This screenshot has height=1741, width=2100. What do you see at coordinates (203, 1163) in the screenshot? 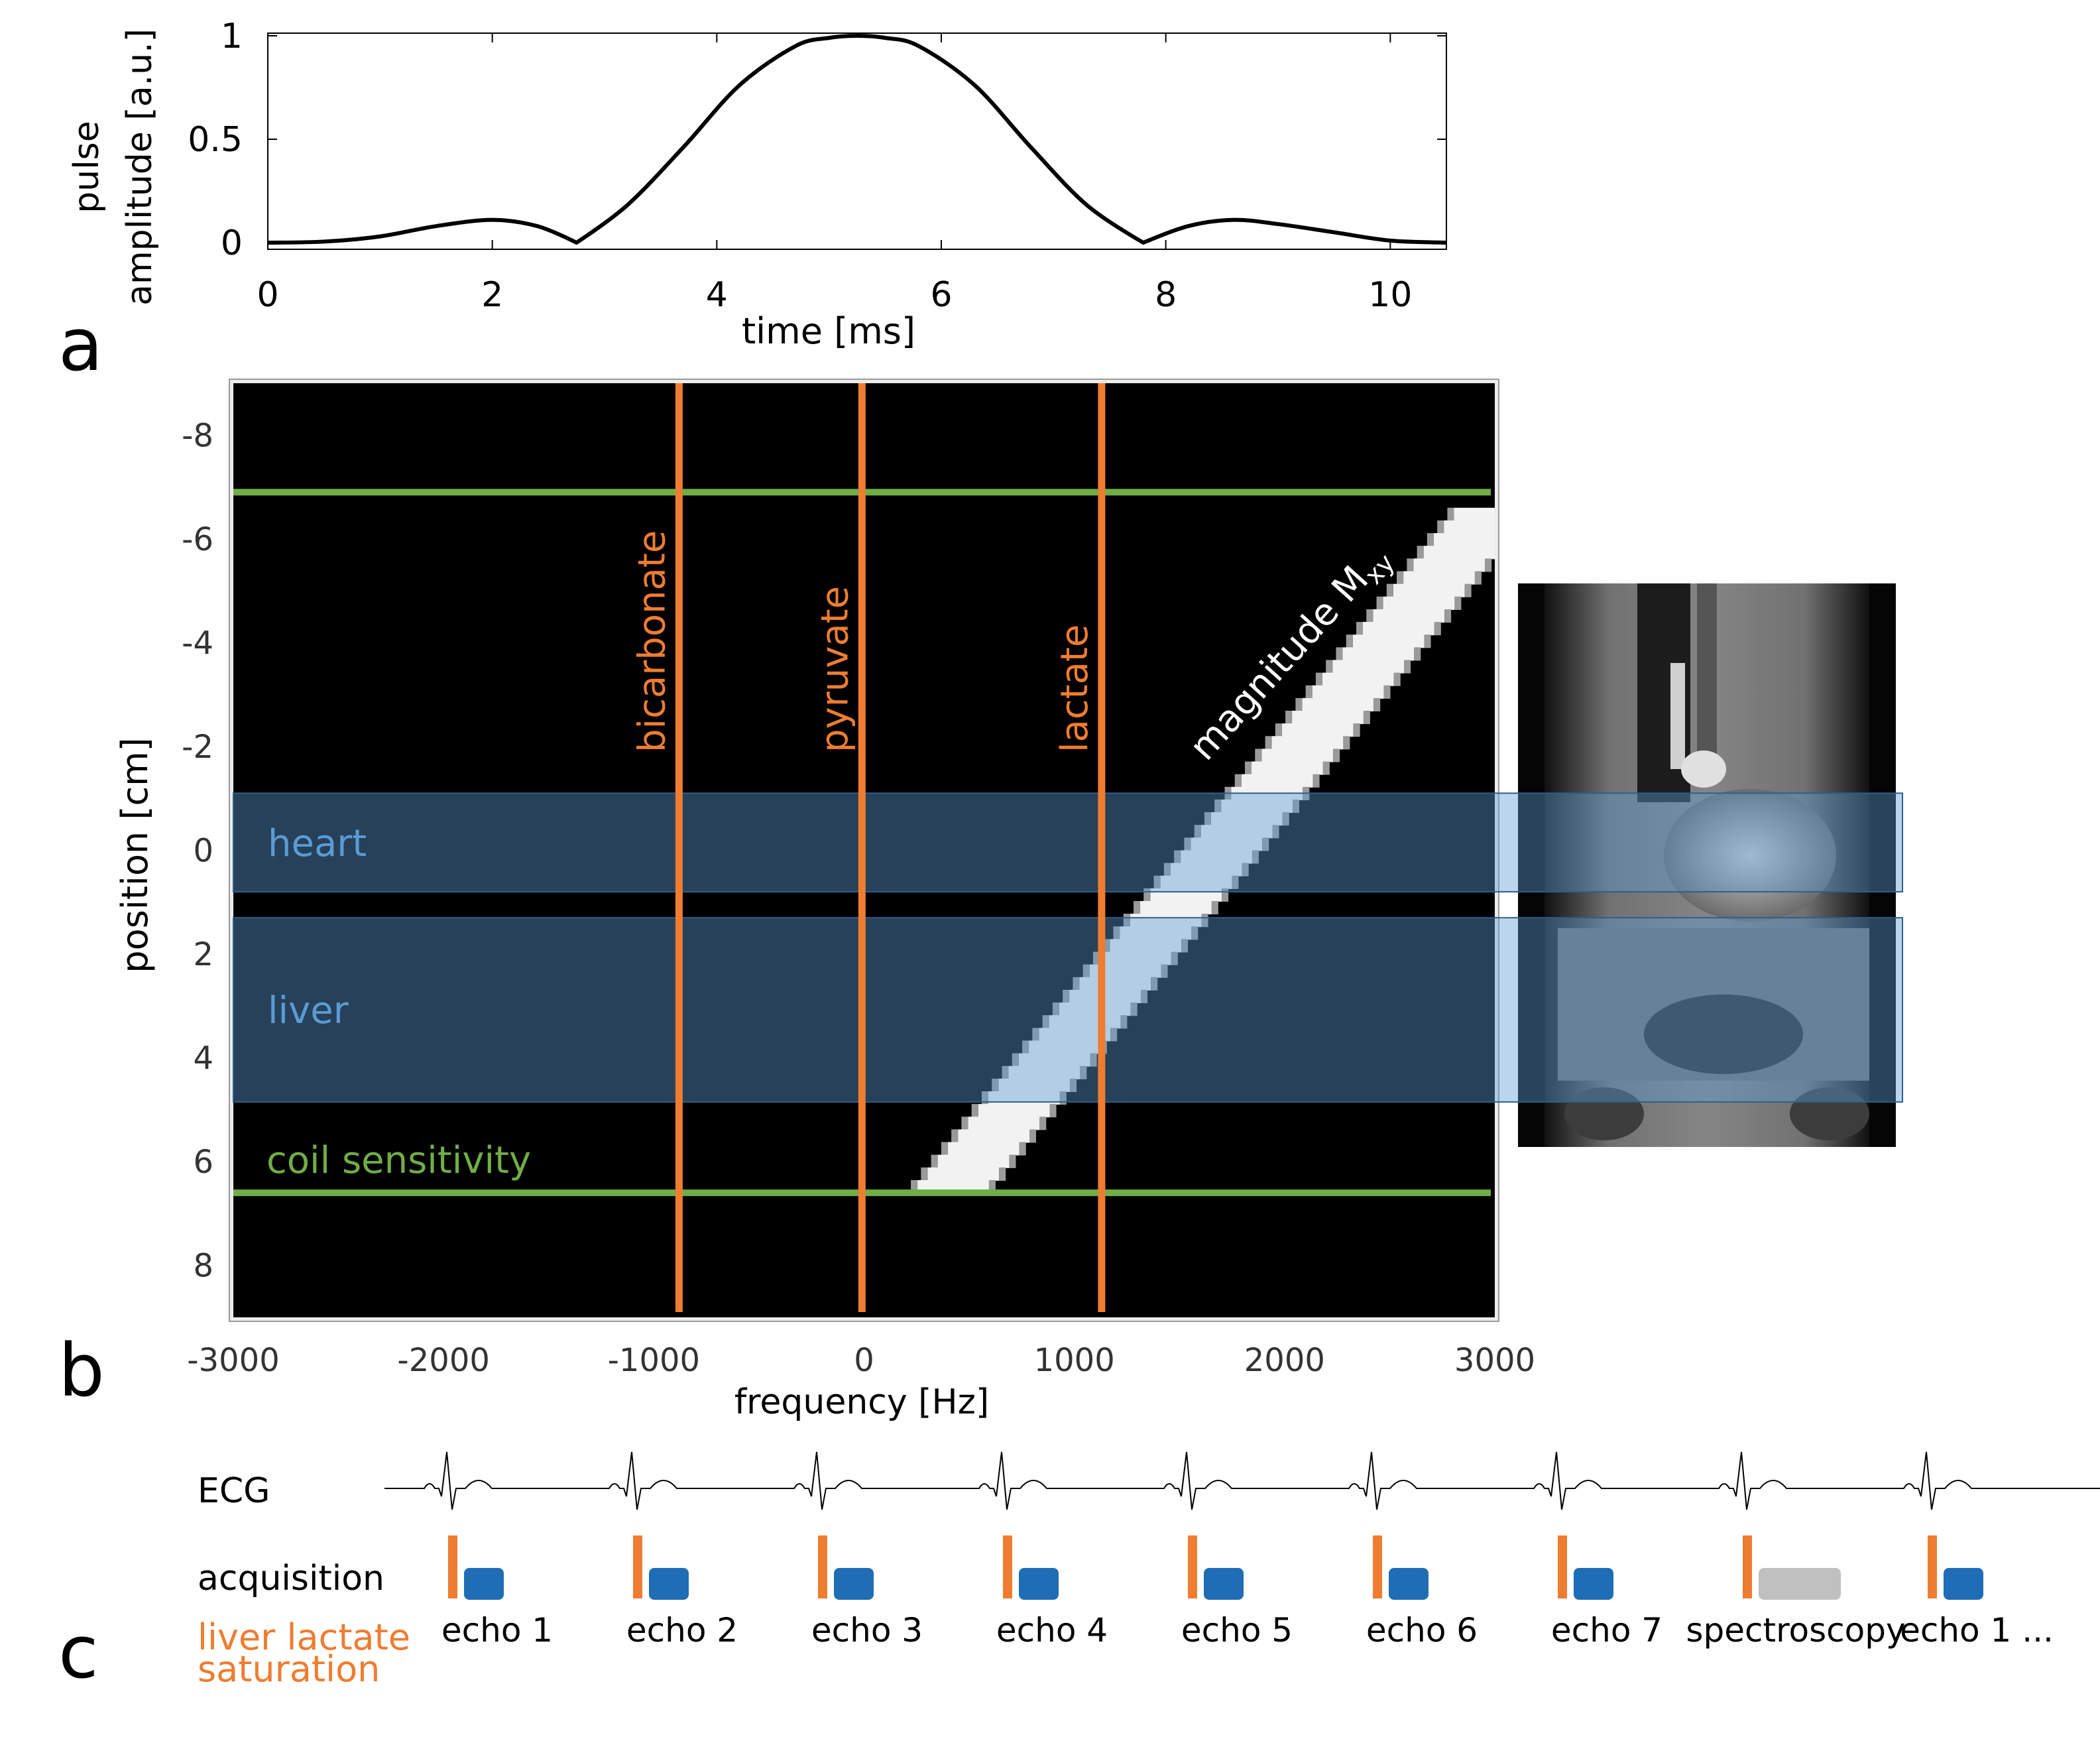
I see `y-tick-label-b: 6` at bounding box center [203, 1163].